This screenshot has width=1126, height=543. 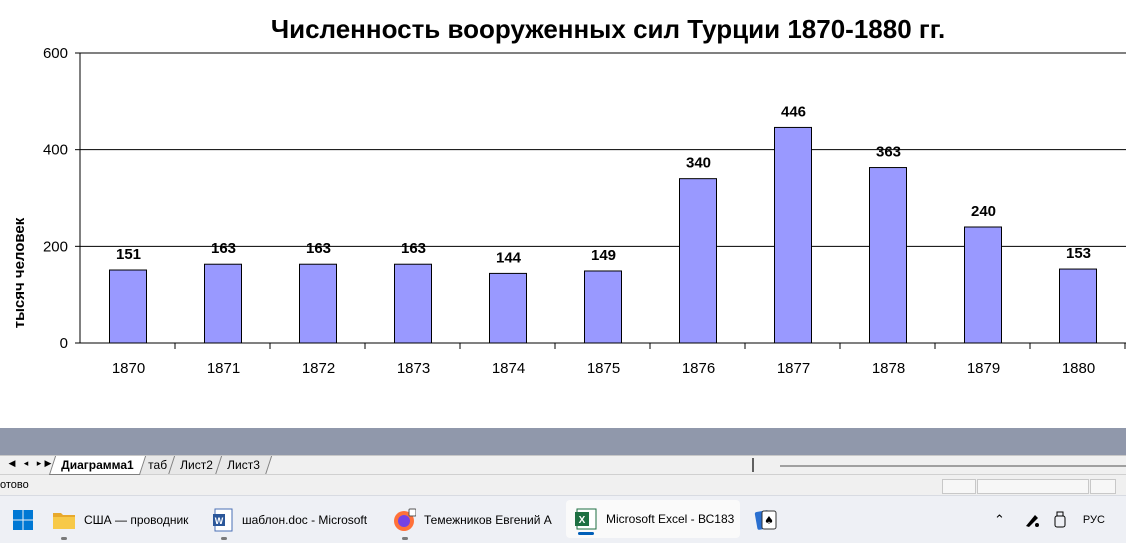 What do you see at coordinates (563, 465) in the screenshot?
I see `sheet-tab-bar: ◀ ◂ ▸ ▶ Диаграмма1 таб Лист2 Лист3` at bounding box center [563, 465].